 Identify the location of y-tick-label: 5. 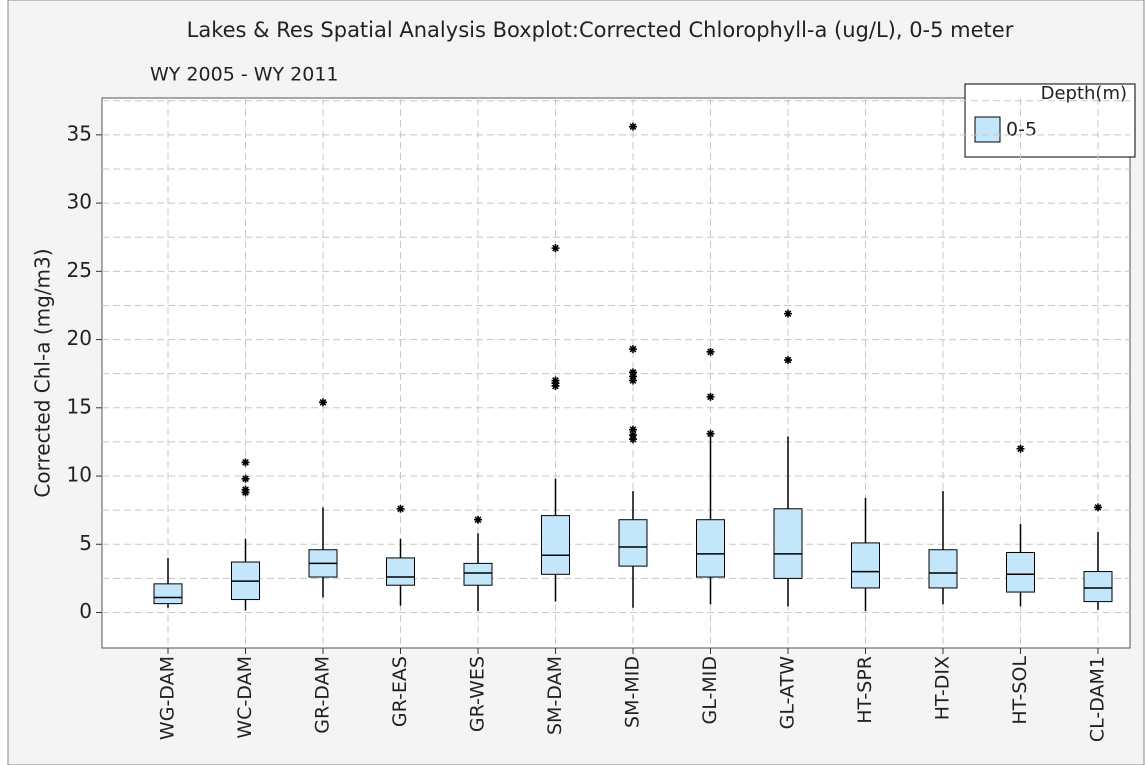
(85, 543).